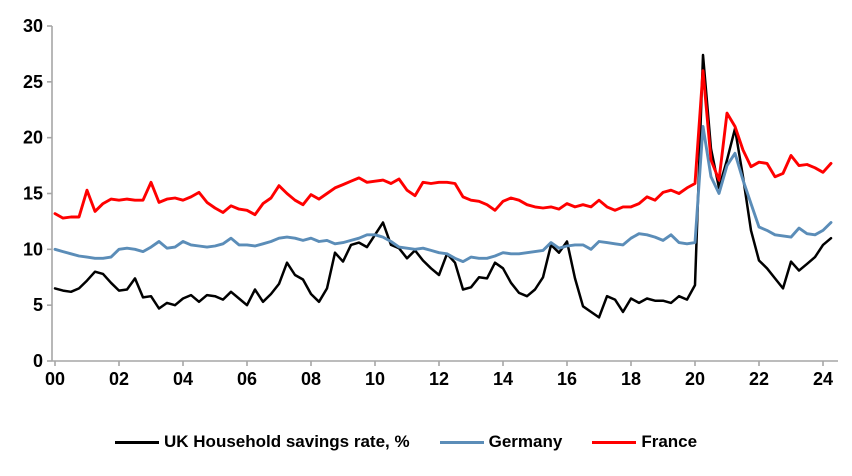 The height and width of the screenshot is (476, 852). Describe the element at coordinates (119, 379) in the screenshot. I see `x-tick-label: 02` at that location.